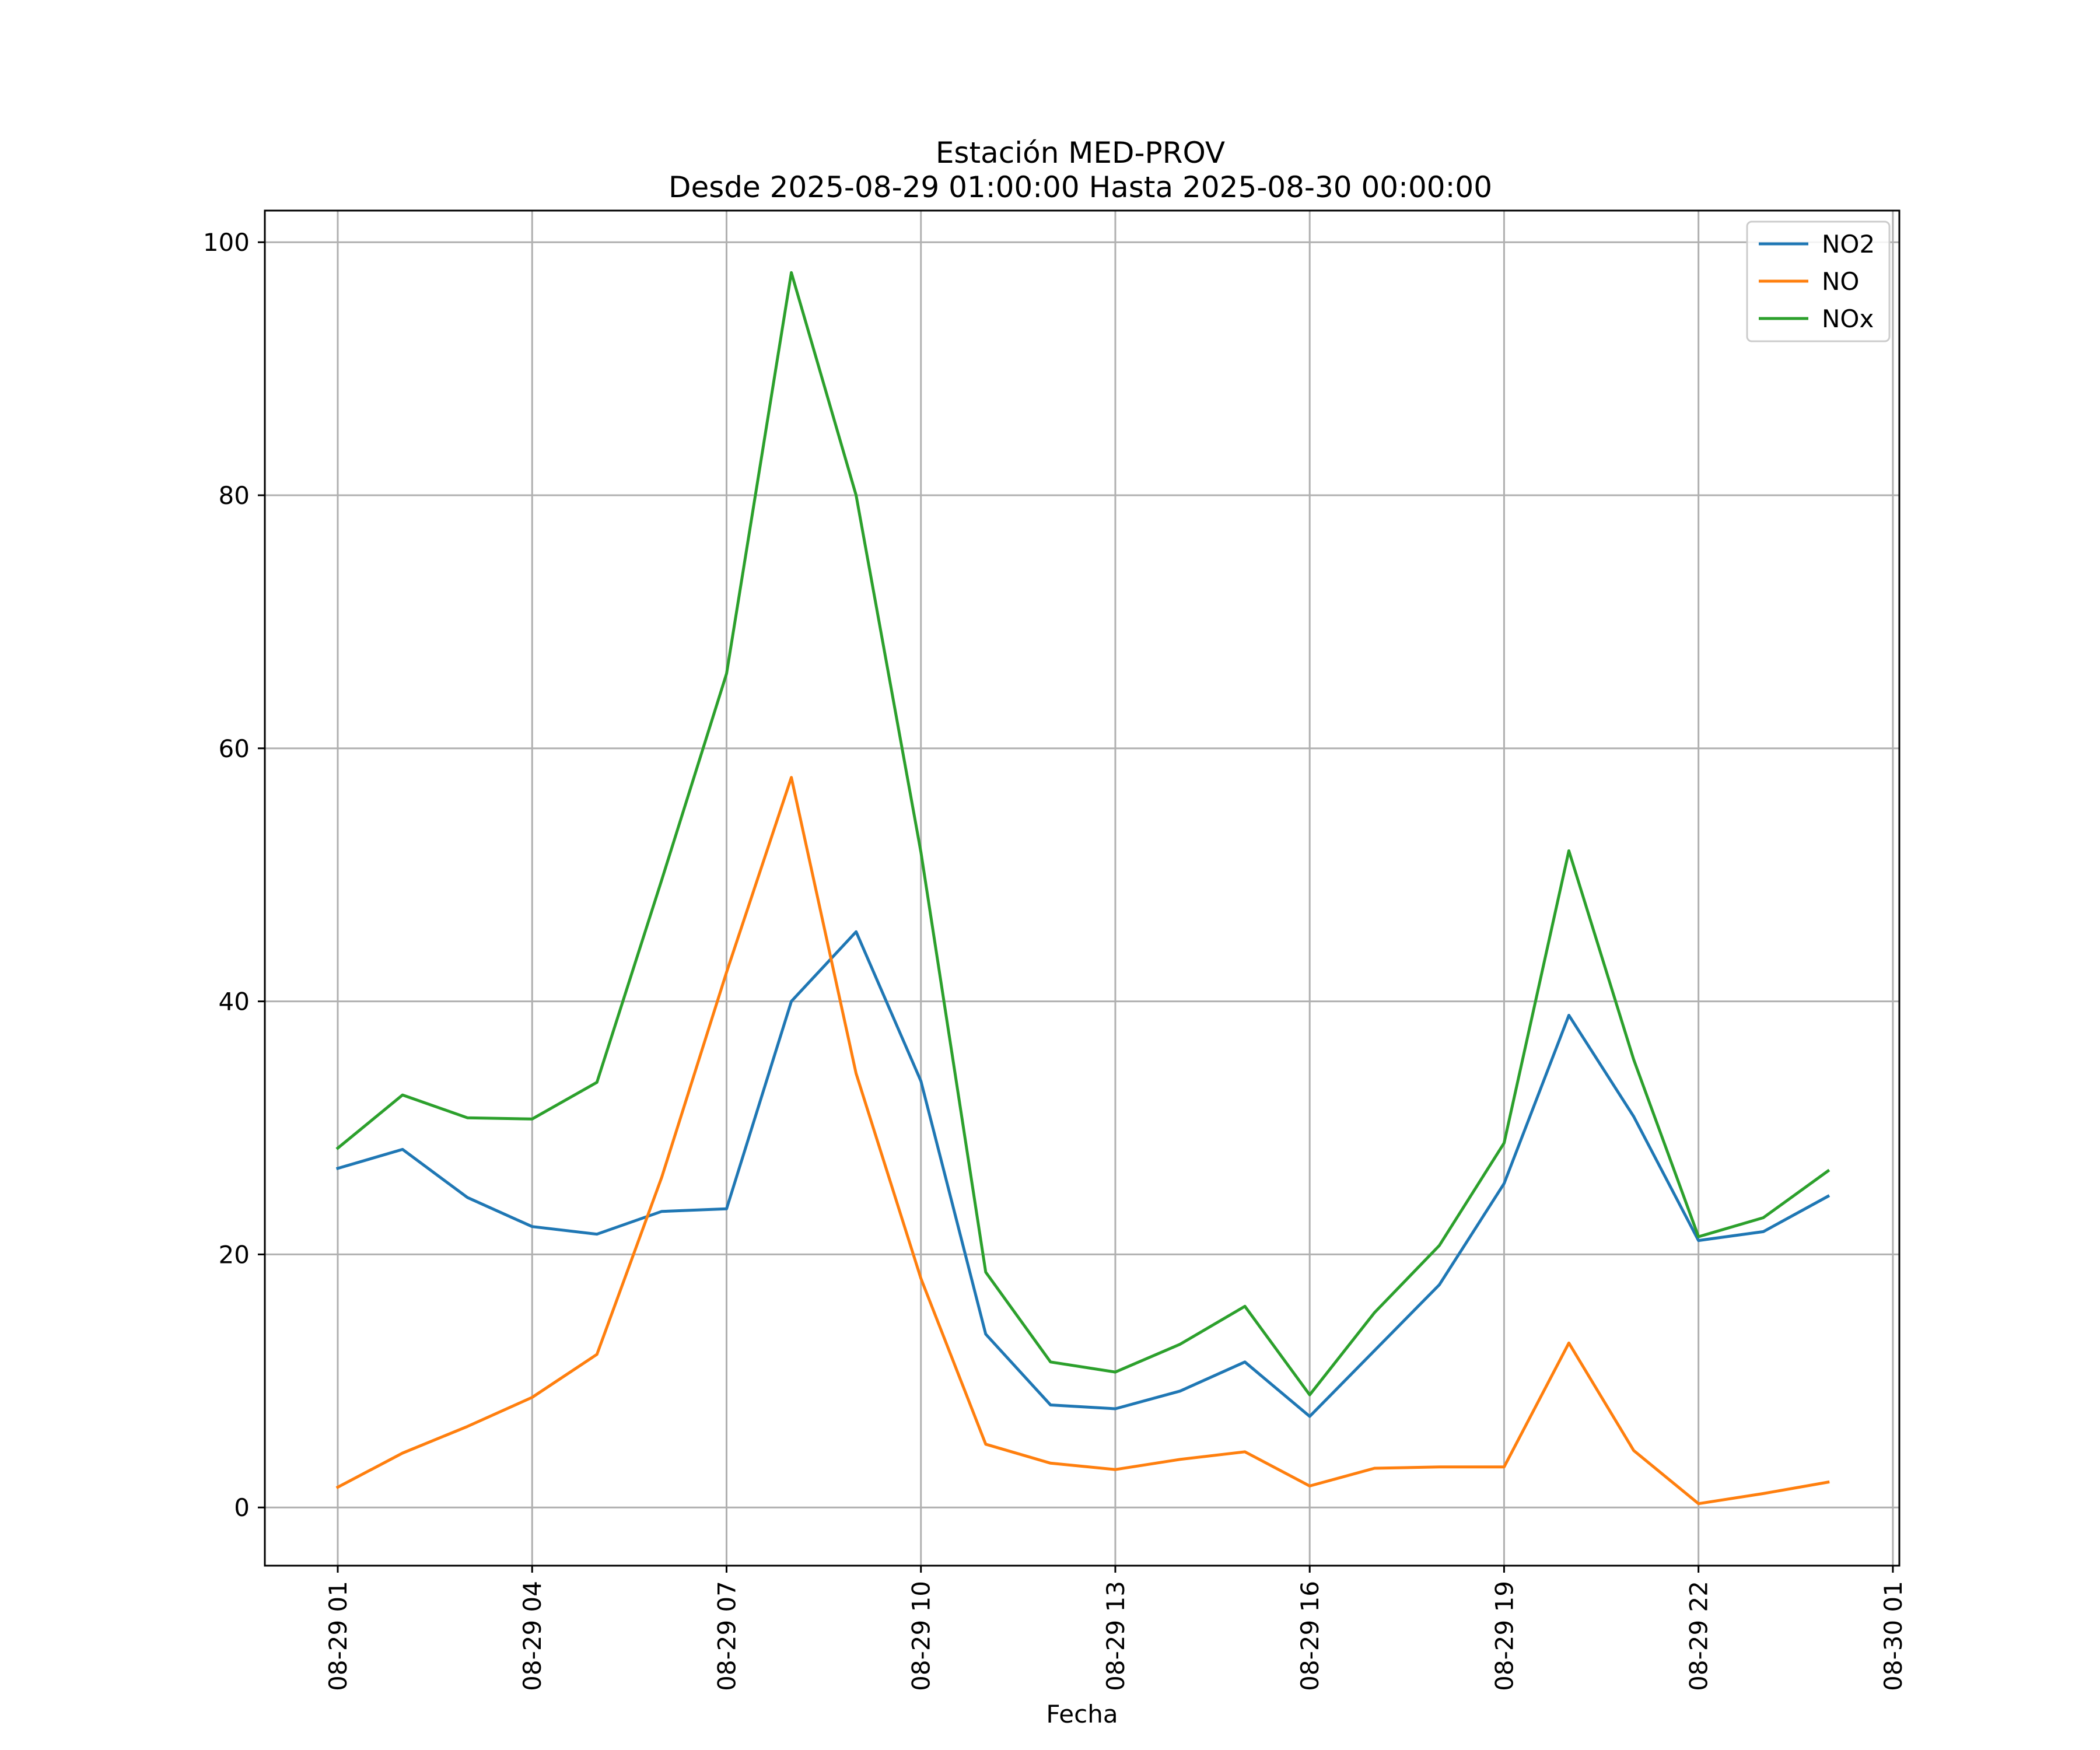 The width and height of the screenshot is (2100, 1750). I want to click on y-axis: 0 20 40 60 80 100, so click(234, 875).